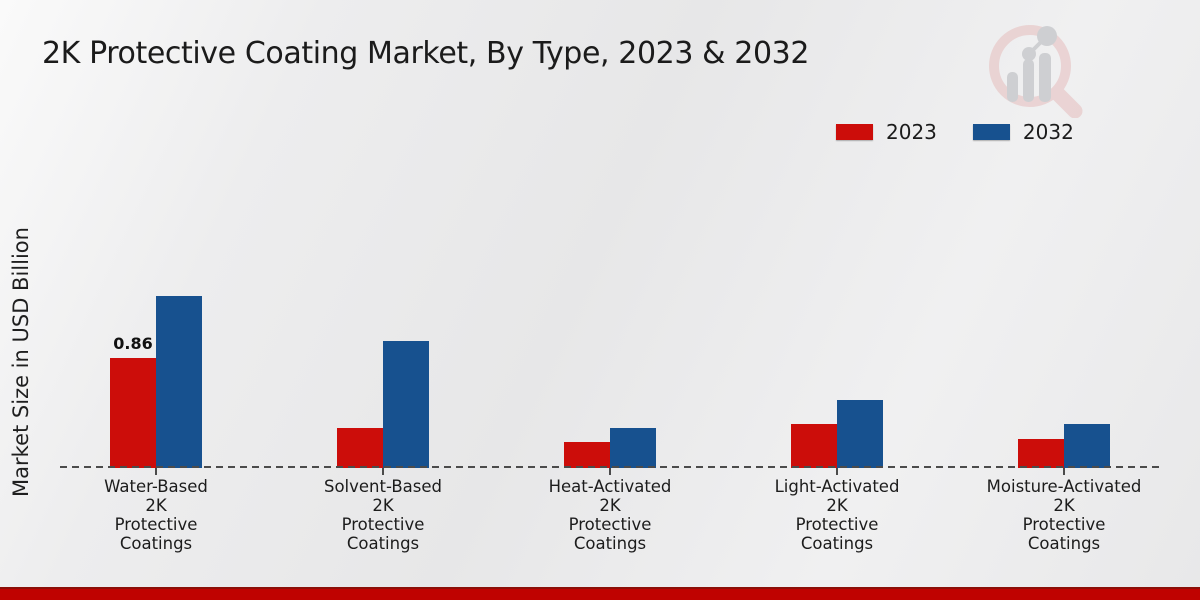 The height and width of the screenshot is (600, 1200). What do you see at coordinates (610, 515) in the screenshot?
I see `category-label-3: Heat-Activated 2K Protective Coatings` at bounding box center [610, 515].